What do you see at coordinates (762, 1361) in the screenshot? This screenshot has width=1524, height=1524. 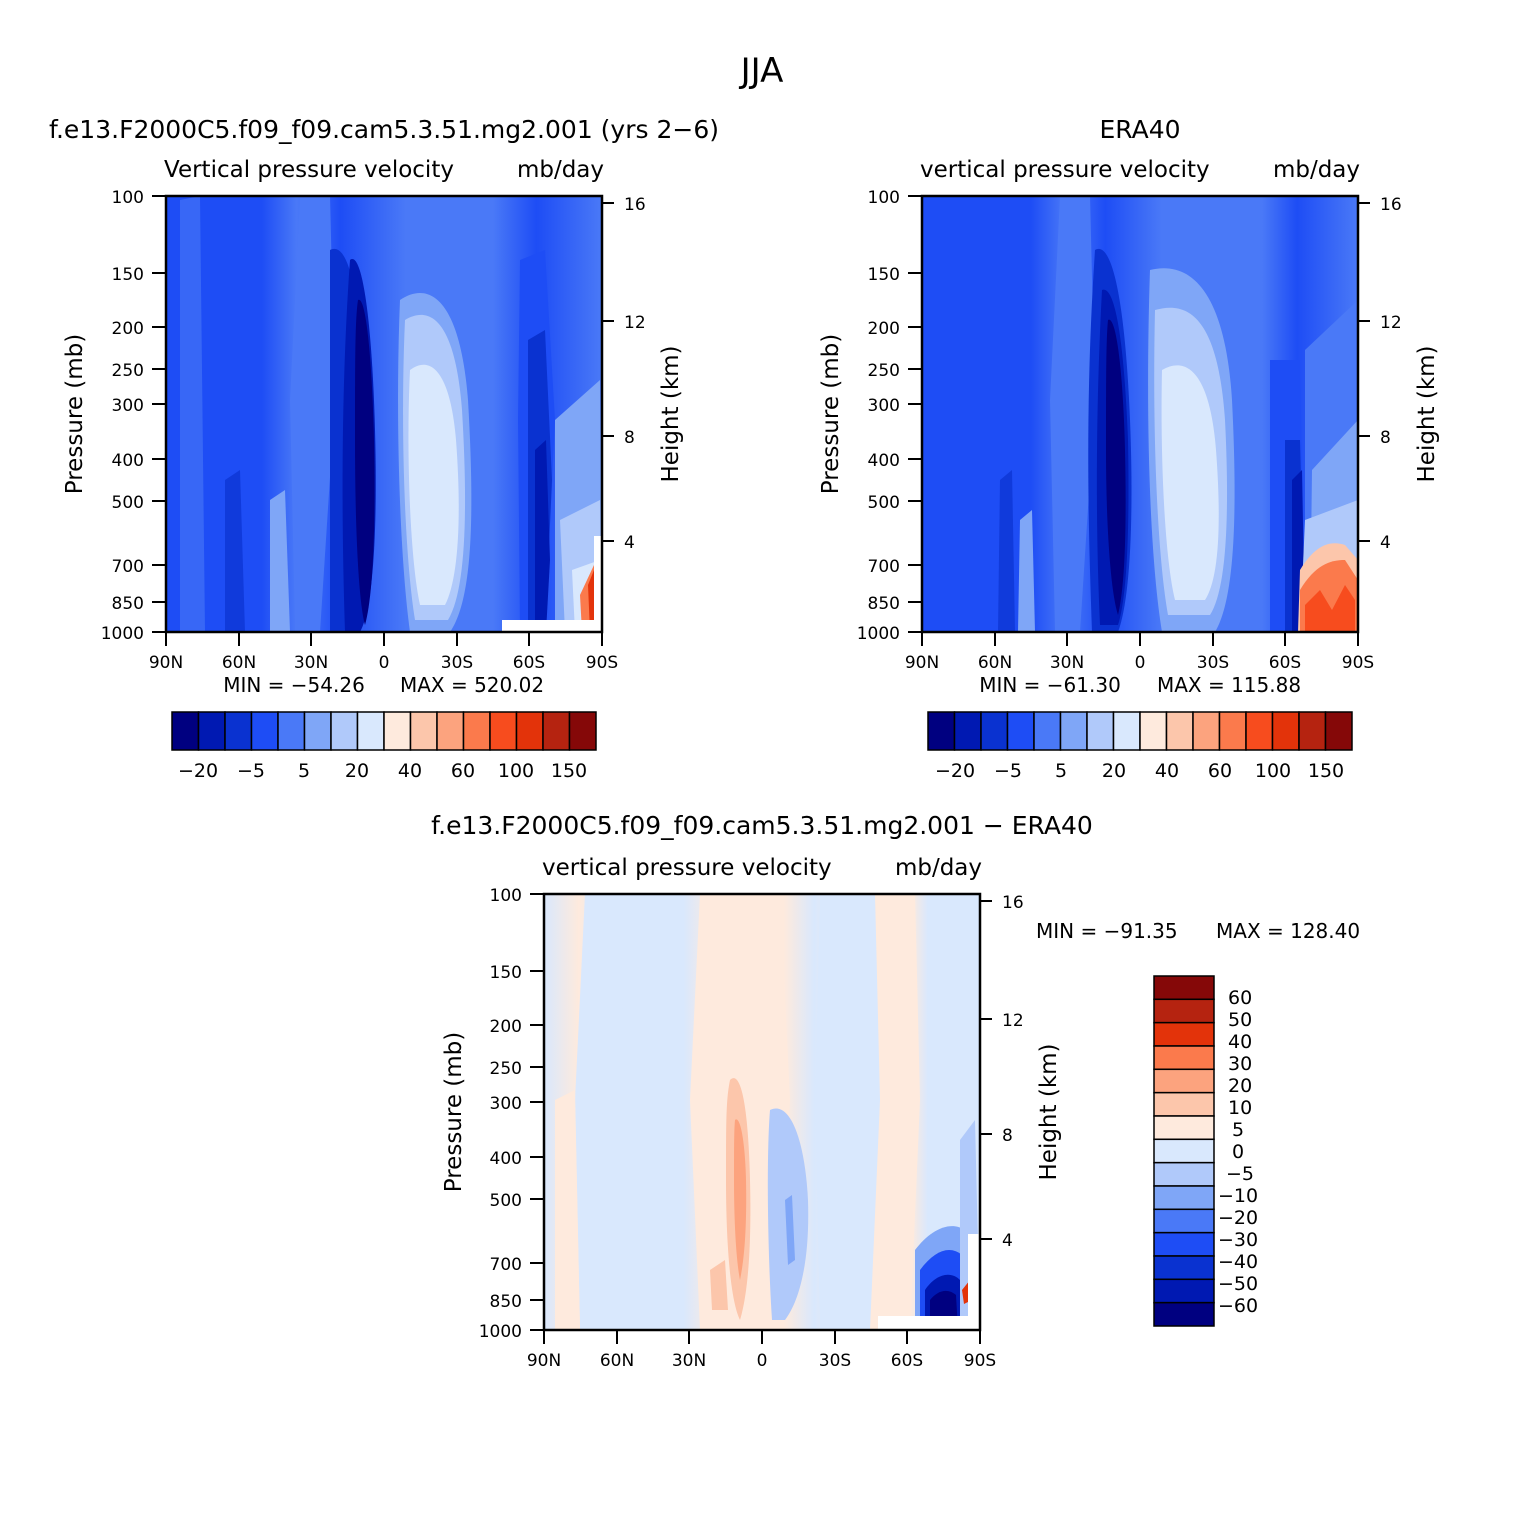 I see `diff-x-tick: 0` at bounding box center [762, 1361].